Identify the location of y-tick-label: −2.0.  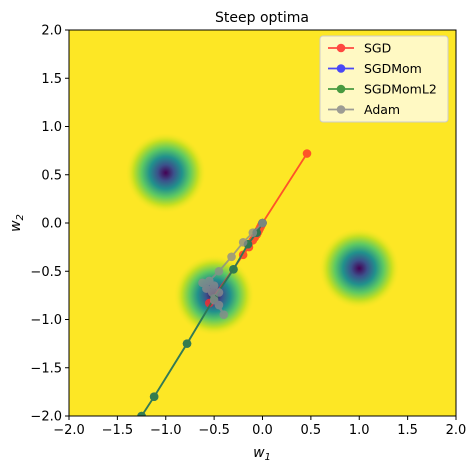
(46, 417).